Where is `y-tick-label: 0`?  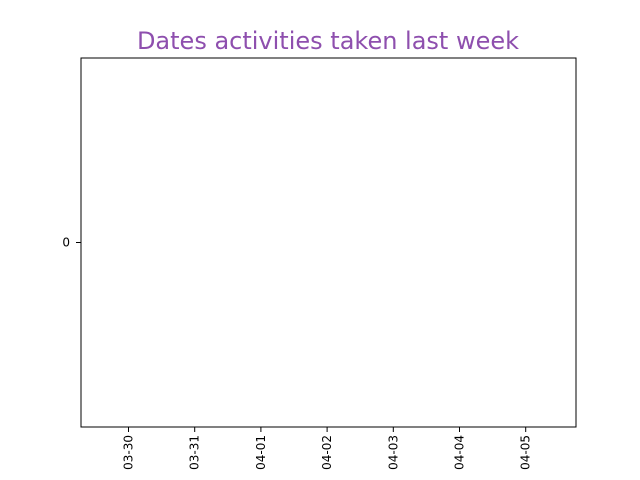 y-tick-label: 0 is located at coordinates (66, 243).